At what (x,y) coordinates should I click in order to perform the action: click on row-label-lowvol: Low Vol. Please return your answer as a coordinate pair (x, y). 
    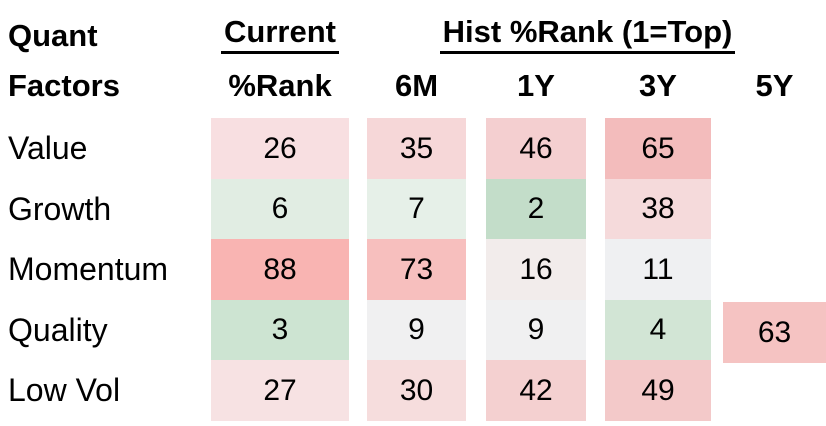
    Looking at the image, I should click on (64, 390).